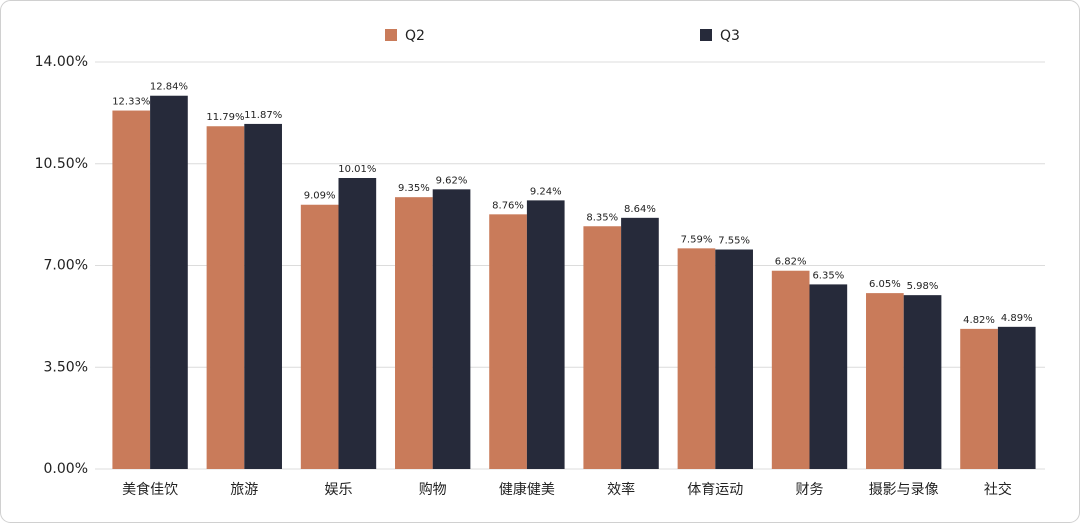 This screenshot has height=523, width=1080. Describe the element at coordinates (697, 239) in the screenshot. I see `value-label: 7.59%` at that location.